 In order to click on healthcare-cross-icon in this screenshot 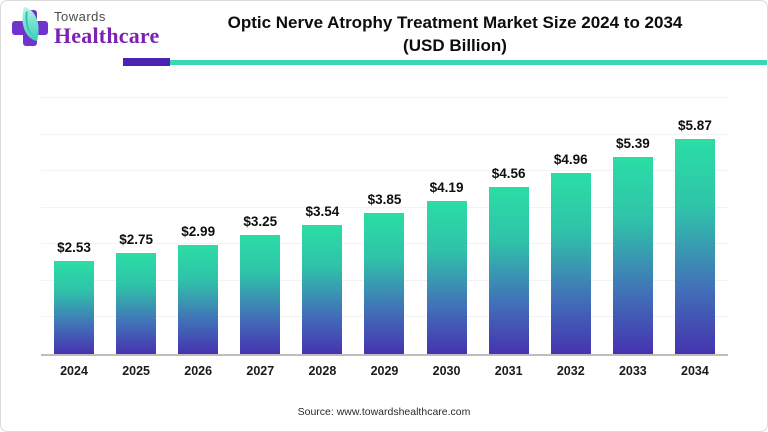, I will do `click(30, 26)`.